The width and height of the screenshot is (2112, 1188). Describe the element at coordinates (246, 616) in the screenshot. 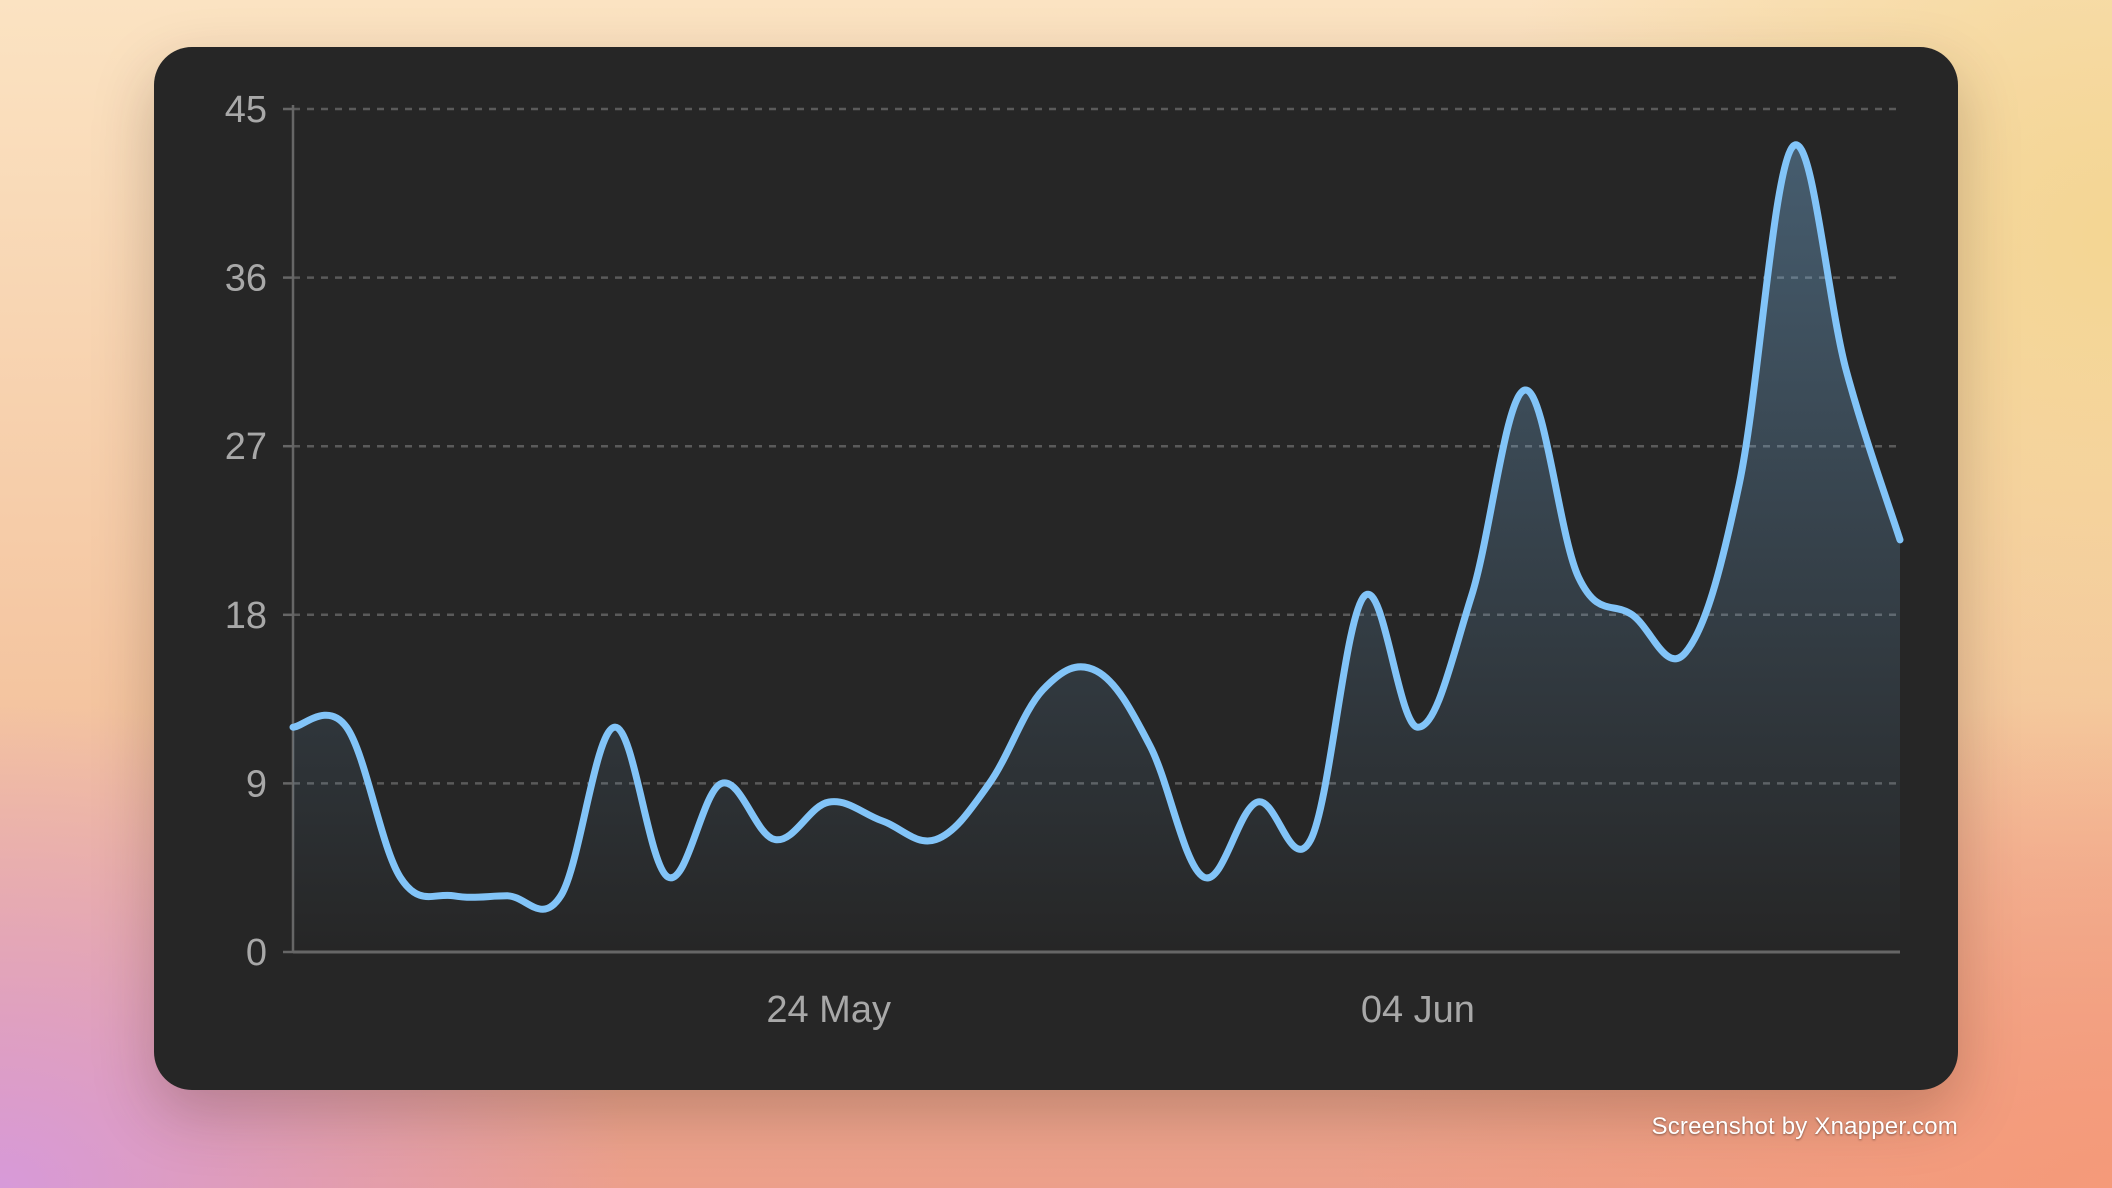

I see `y-tick-label: 18` at that location.